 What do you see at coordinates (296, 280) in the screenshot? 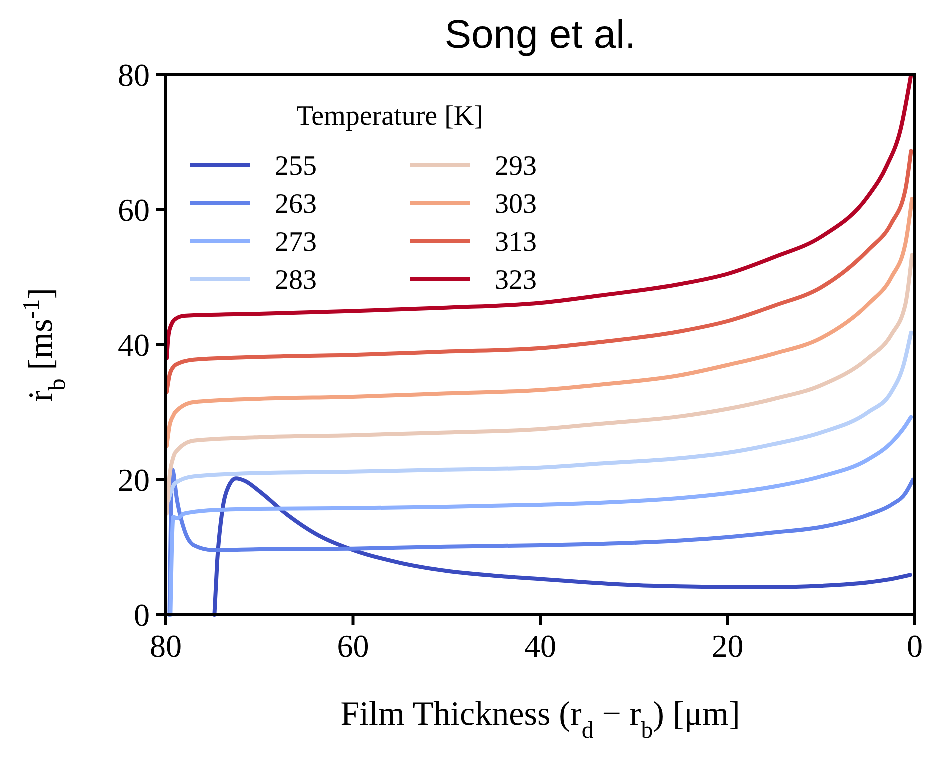
I see `legend-label: 283` at bounding box center [296, 280].